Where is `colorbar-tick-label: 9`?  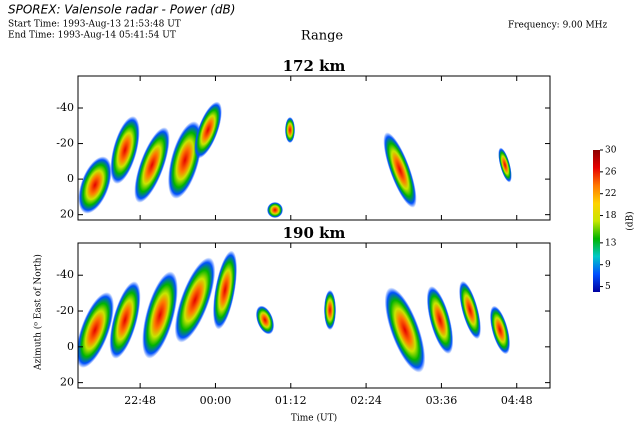 colorbar-tick-label: 9 is located at coordinates (608, 265).